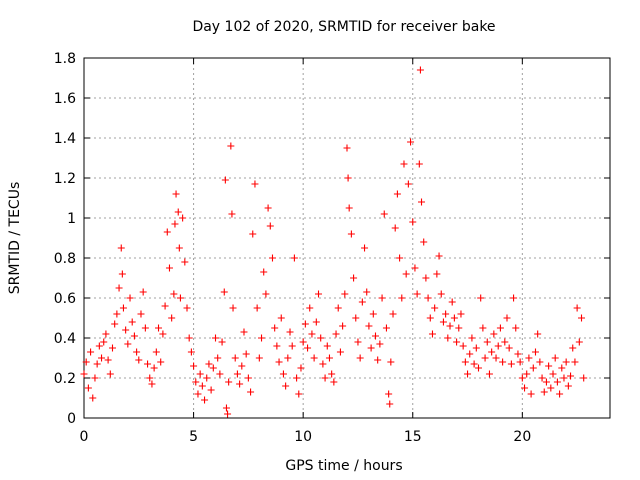  I want to click on x-tick-label: 0, so click(84, 437).